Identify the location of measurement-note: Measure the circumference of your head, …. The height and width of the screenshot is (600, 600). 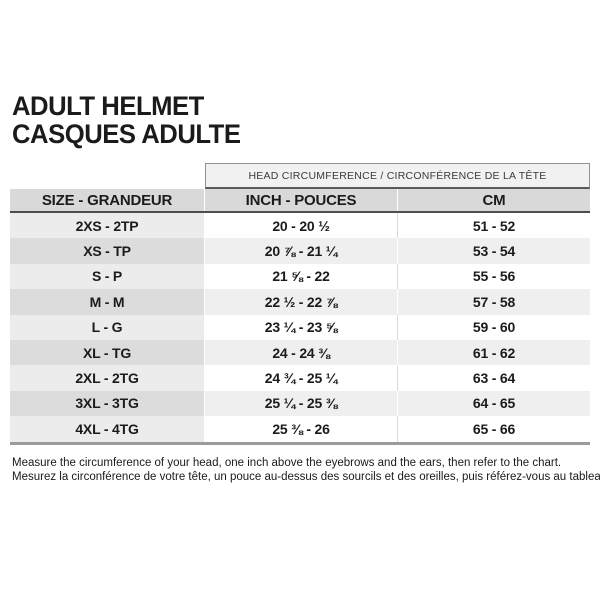
(306, 470).